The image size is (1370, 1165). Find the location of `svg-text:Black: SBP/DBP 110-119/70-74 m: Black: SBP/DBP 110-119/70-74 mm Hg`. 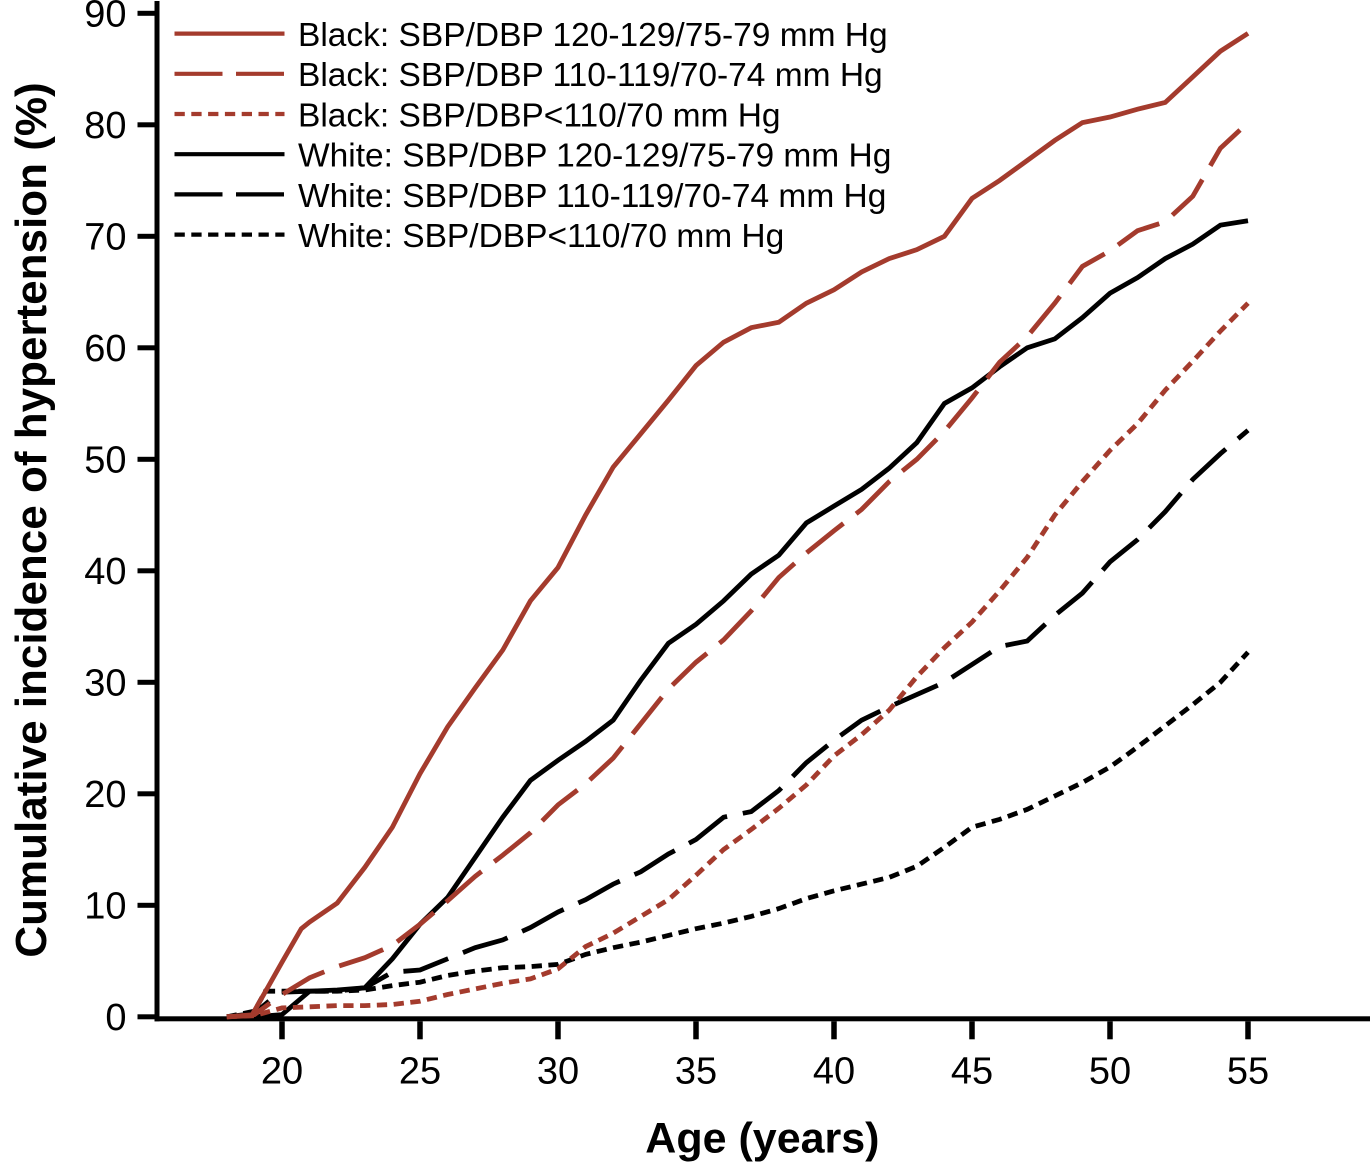

svg-text:Black: SBP/DBP 110-119/70-74 m: Black: SBP/DBP 110-119/70-74 mm Hg is located at coordinates (590, 75).